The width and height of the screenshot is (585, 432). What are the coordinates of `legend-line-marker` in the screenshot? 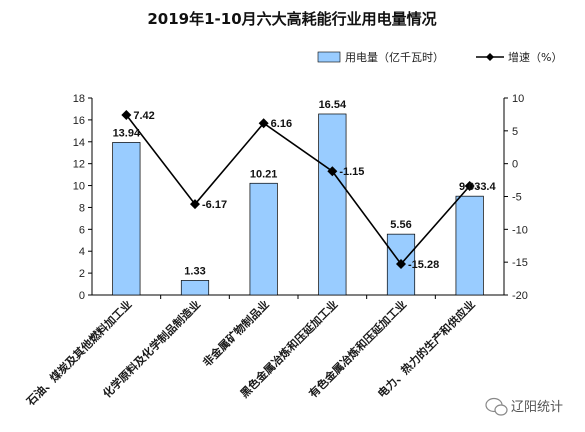 It's located at (490, 57).